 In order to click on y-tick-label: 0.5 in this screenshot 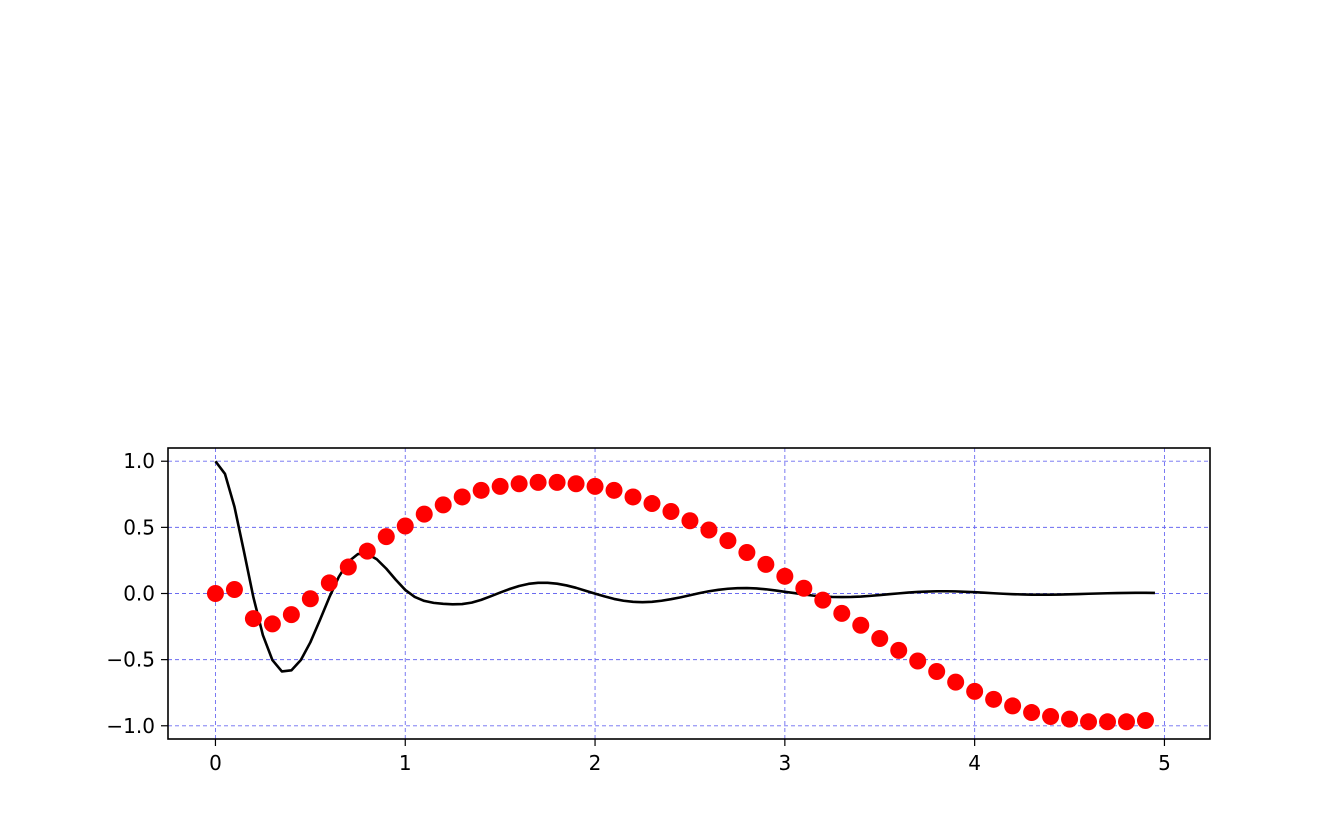, I will do `click(139, 527)`.